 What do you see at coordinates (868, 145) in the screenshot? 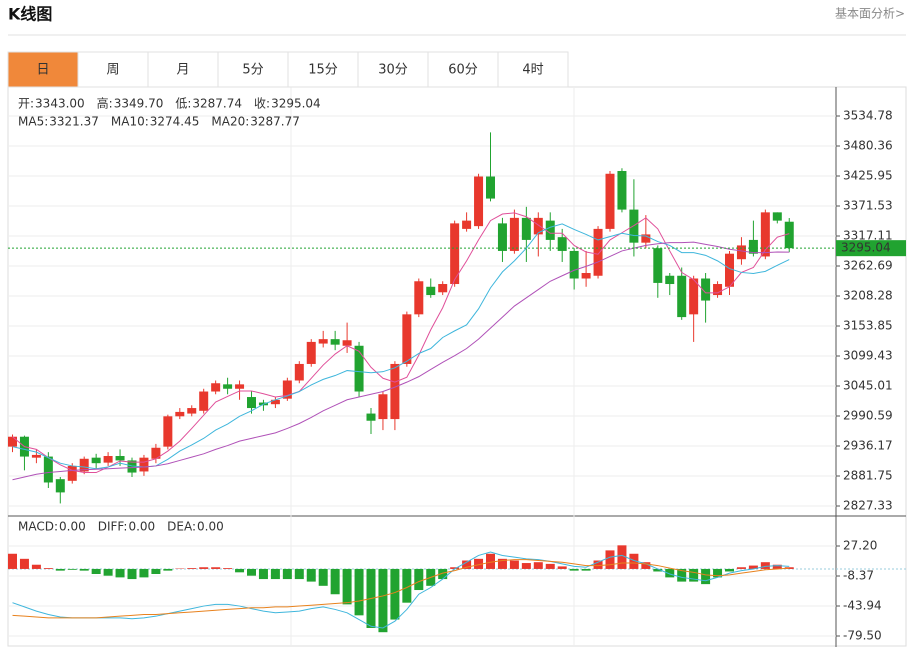
I see `y-tick-label: 3480.36` at bounding box center [868, 145].